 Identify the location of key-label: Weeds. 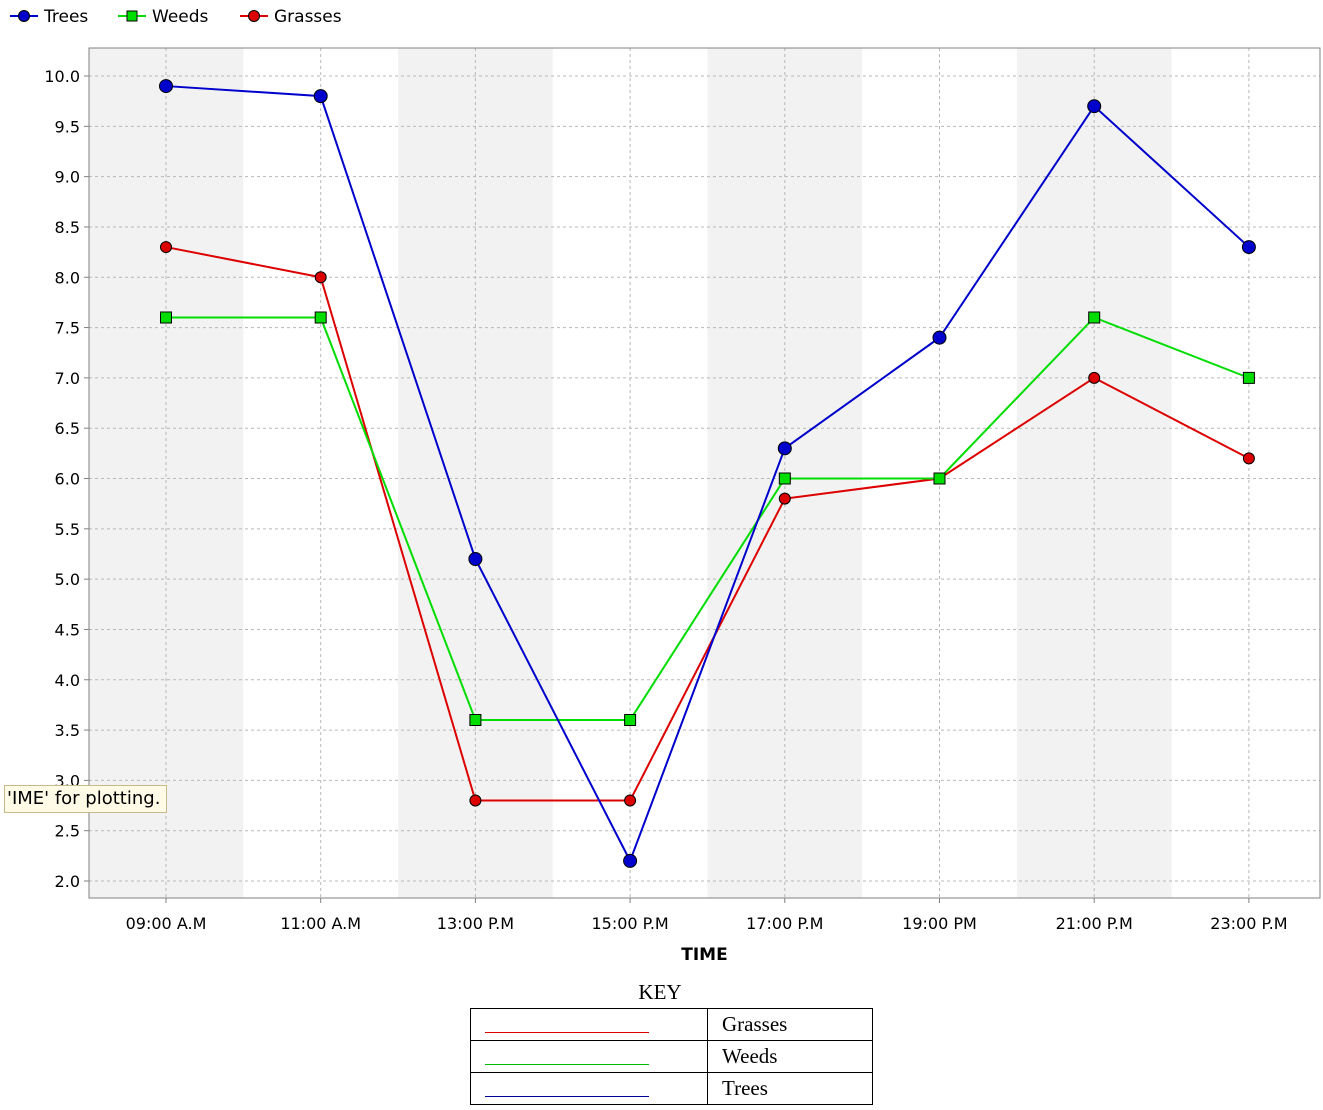
(790, 1056).